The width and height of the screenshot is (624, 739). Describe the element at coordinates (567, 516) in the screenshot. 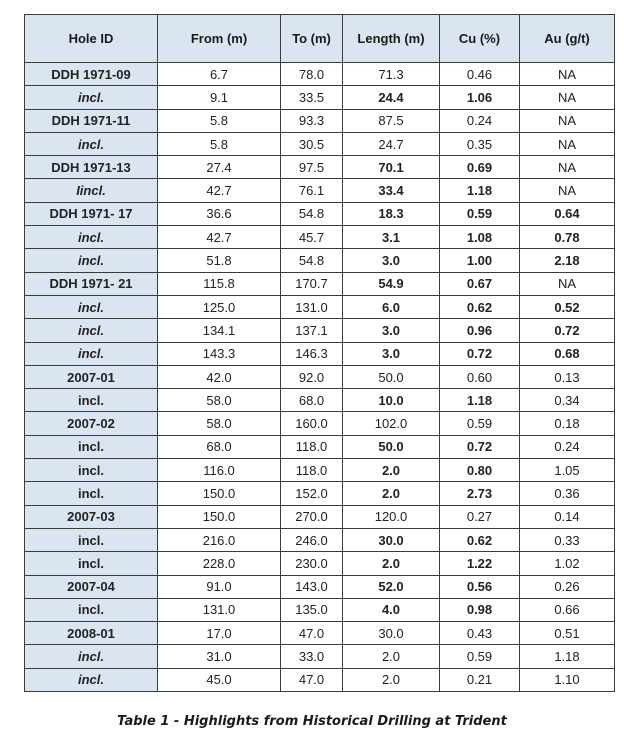

I see `au-cell: 0.14` at that location.